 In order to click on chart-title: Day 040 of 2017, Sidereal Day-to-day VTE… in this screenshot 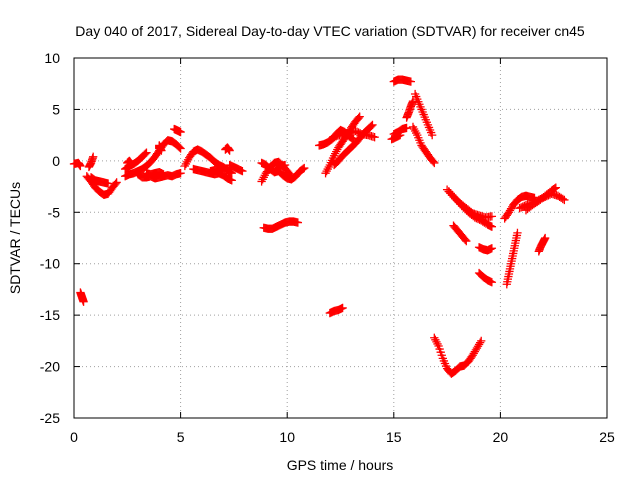, I will do `click(330, 31)`.